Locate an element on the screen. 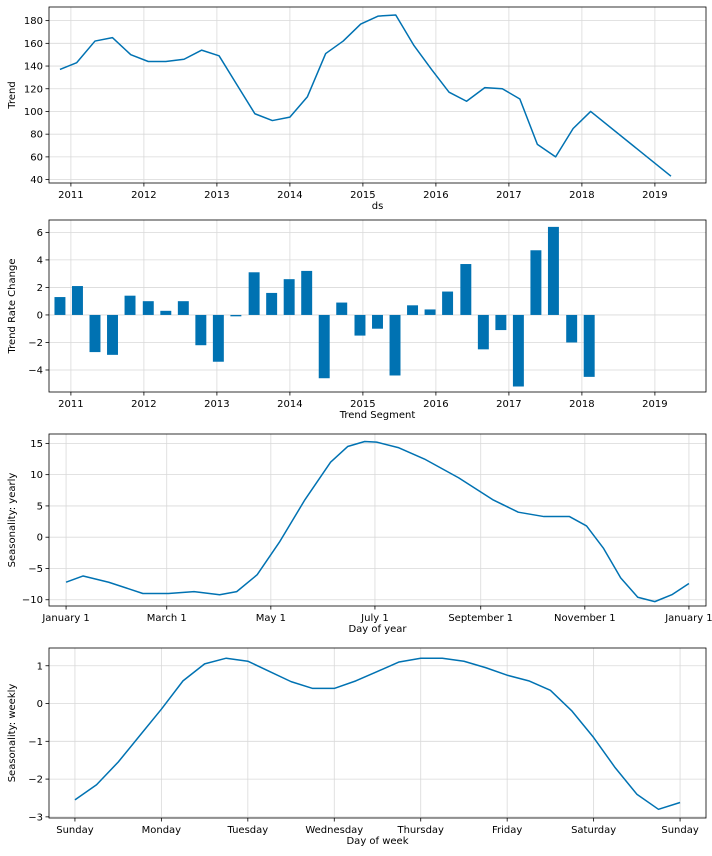 The height and width of the screenshot is (856, 712). weekly-seasonality-y-tick-label: −2 is located at coordinates (35, 780).